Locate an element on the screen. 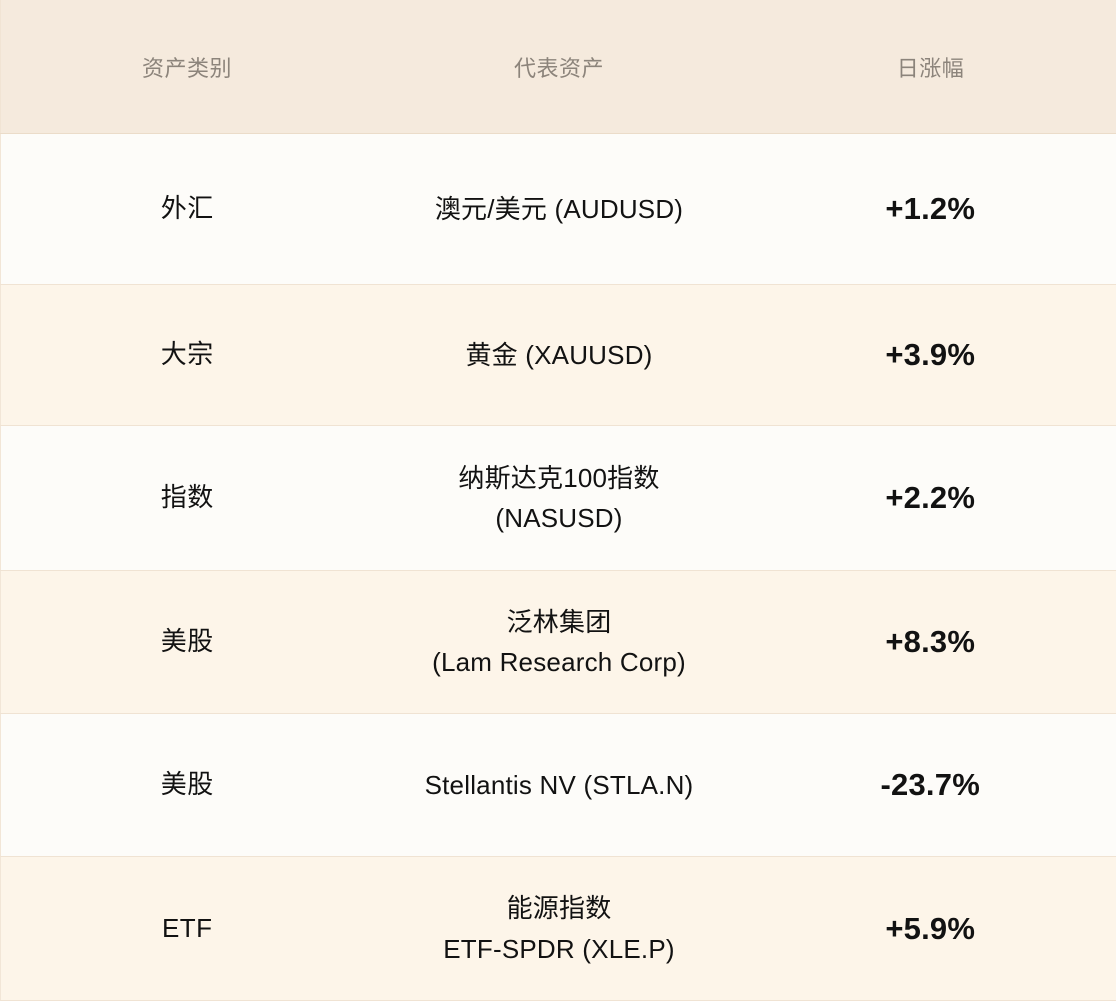 This screenshot has height=1001, width=1116. cell-category: 外汇 is located at coordinates (187, 209).